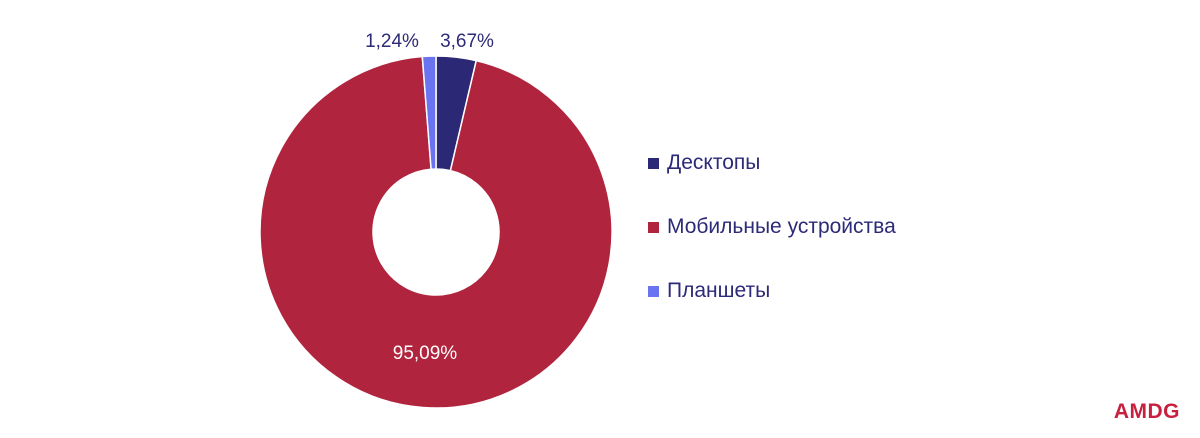 This screenshot has height=438, width=1200. What do you see at coordinates (392, 41) in the screenshot?
I see `data-label-tablets: 1,24%` at bounding box center [392, 41].